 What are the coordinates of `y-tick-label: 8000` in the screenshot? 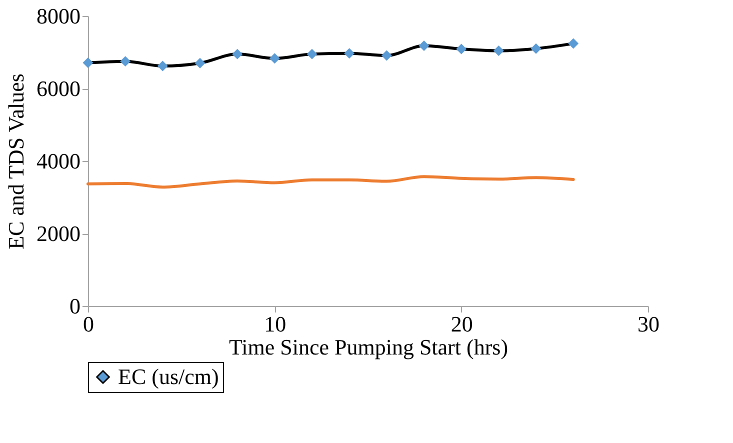 It's located at (58, 16).